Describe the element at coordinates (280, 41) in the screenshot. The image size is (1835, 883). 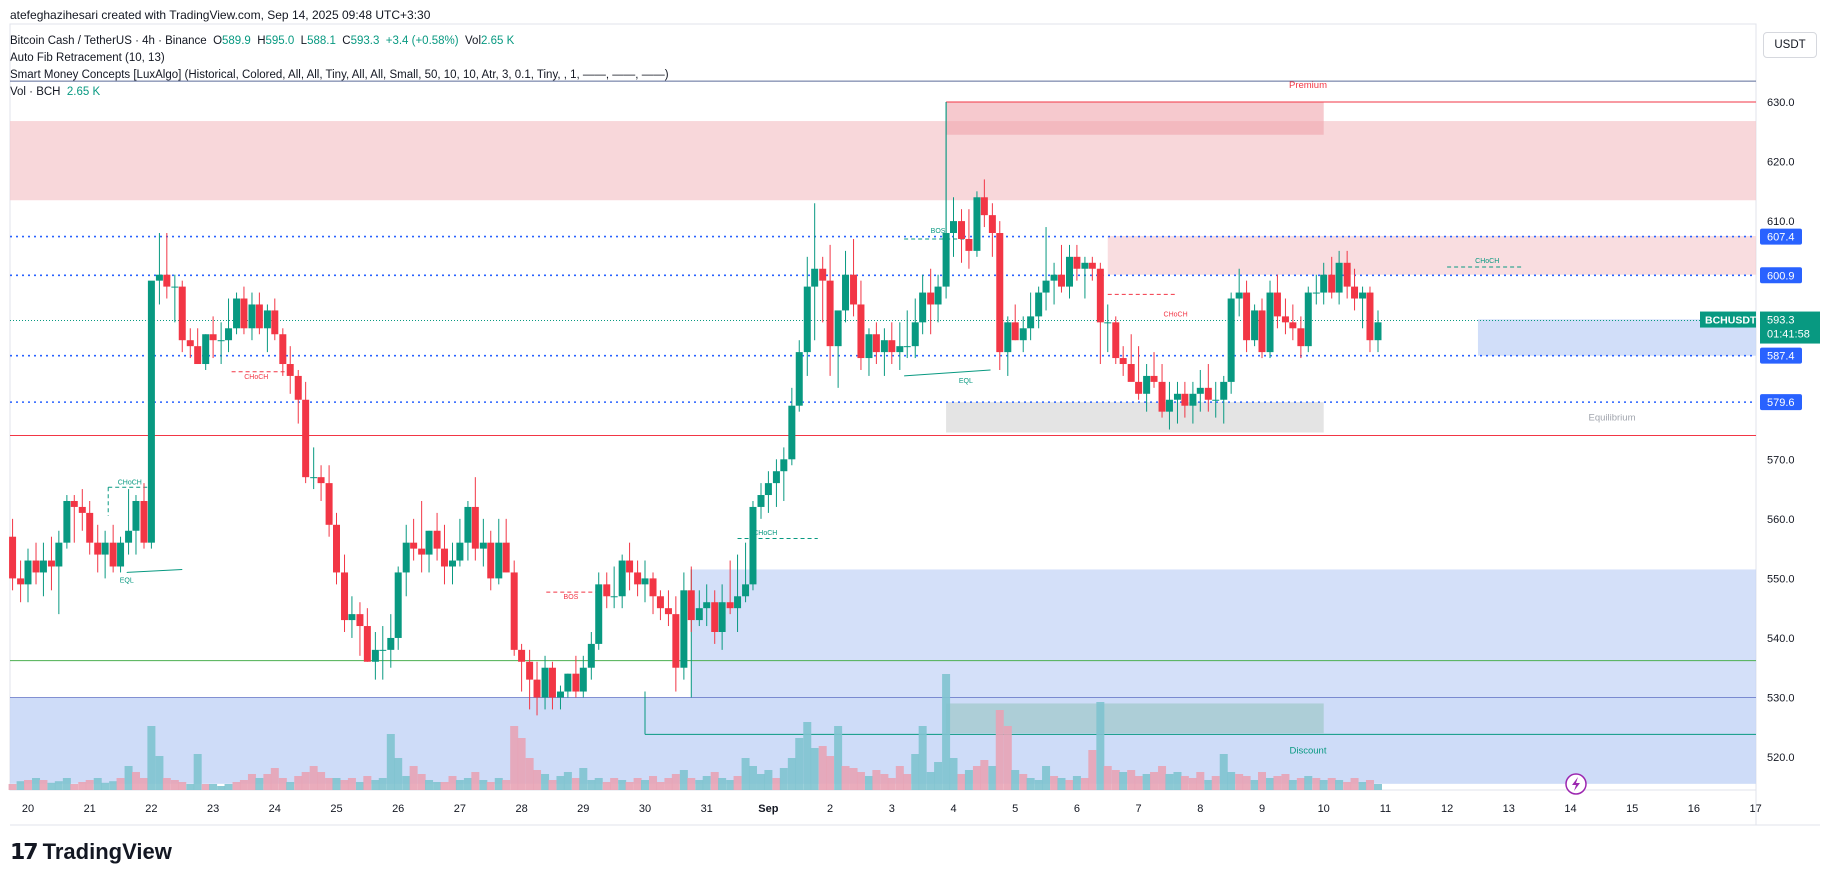
I see `high-value: 595.0` at that location.